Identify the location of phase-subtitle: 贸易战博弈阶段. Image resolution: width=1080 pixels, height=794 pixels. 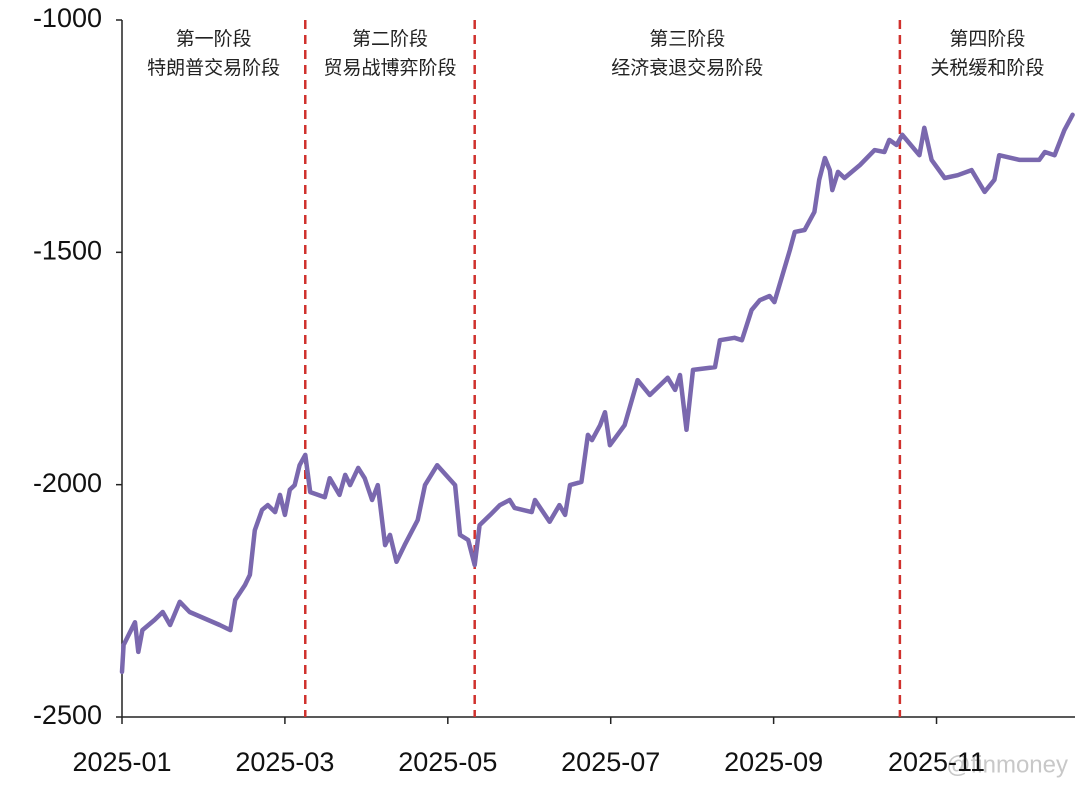
(389, 68).